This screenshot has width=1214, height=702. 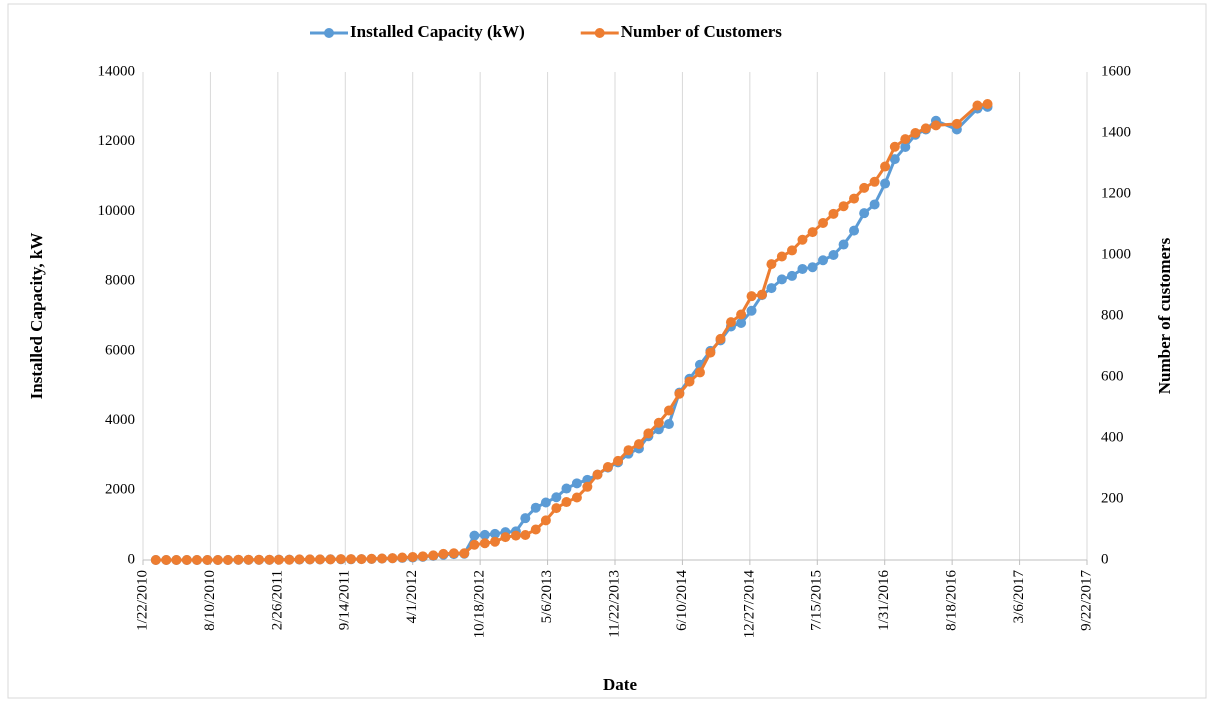 What do you see at coordinates (884, 600) in the screenshot?
I see `x-tick-label: 1/31/2016` at bounding box center [884, 600].